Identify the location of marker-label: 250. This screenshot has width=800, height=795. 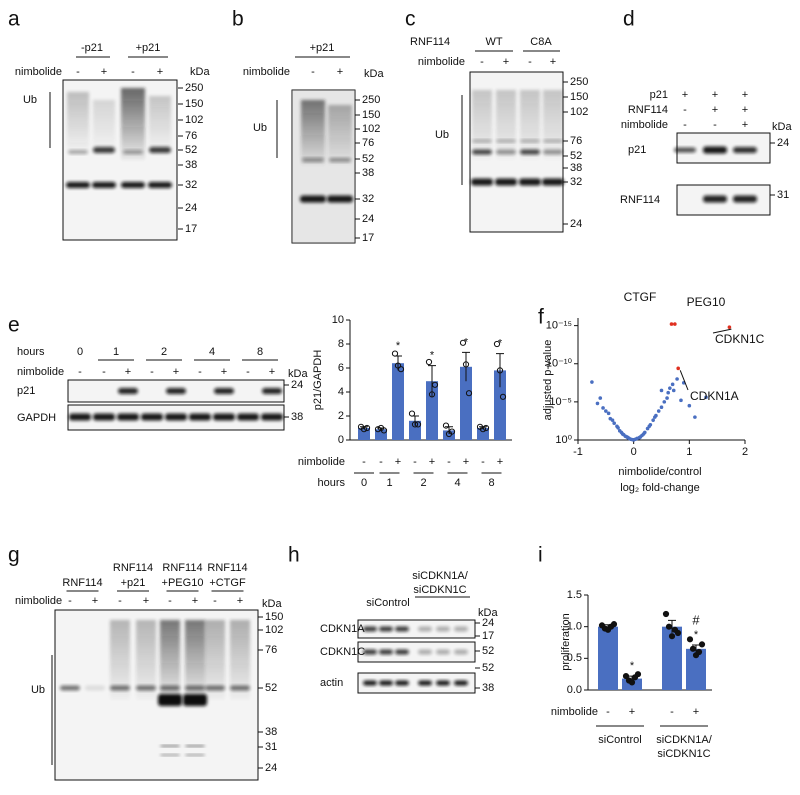
(371, 100).